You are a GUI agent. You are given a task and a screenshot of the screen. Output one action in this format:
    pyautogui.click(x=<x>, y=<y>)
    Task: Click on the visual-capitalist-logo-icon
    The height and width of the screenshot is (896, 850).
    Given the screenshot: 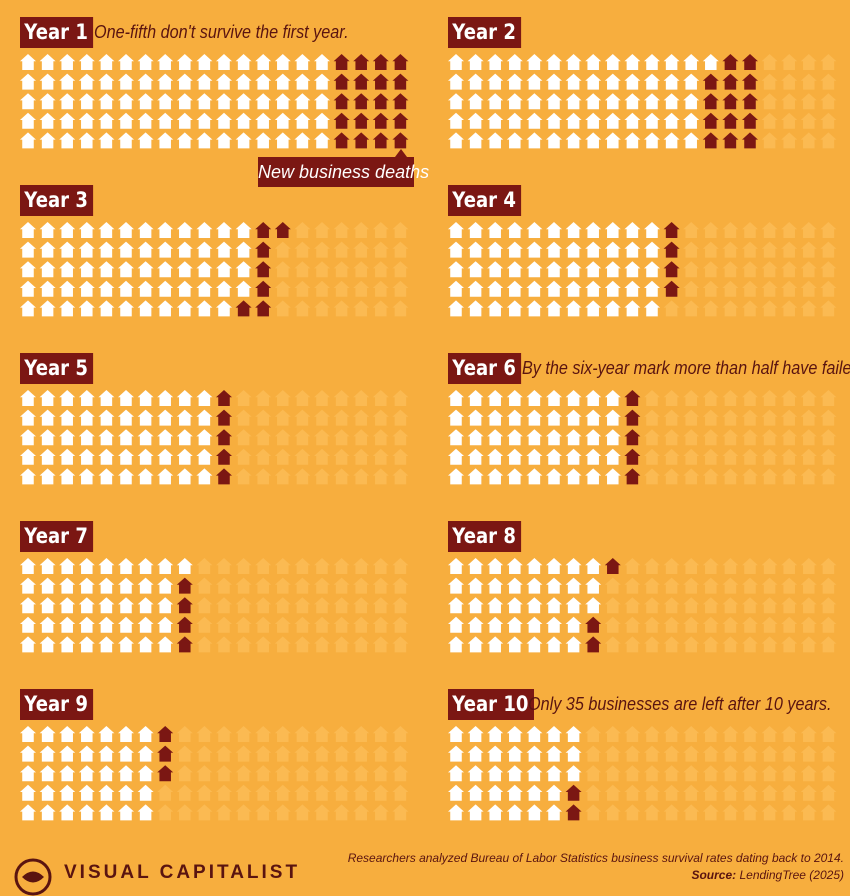 What is the action you would take?
    pyautogui.click(x=33, y=877)
    